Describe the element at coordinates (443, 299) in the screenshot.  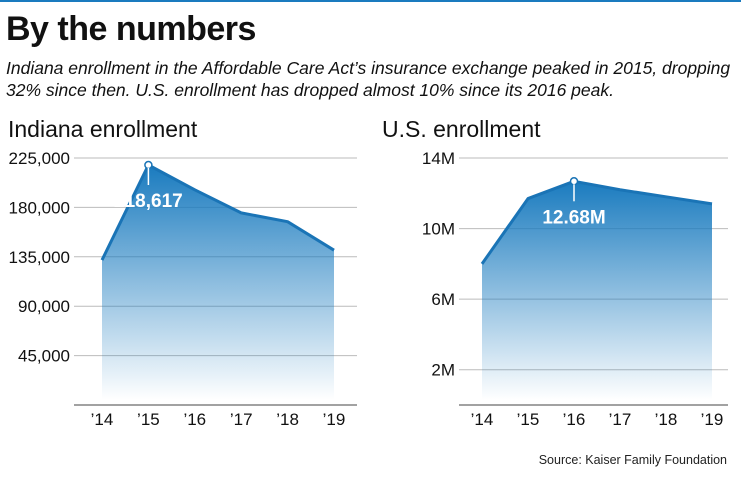
I see `y-tick-label: 6M` at that location.